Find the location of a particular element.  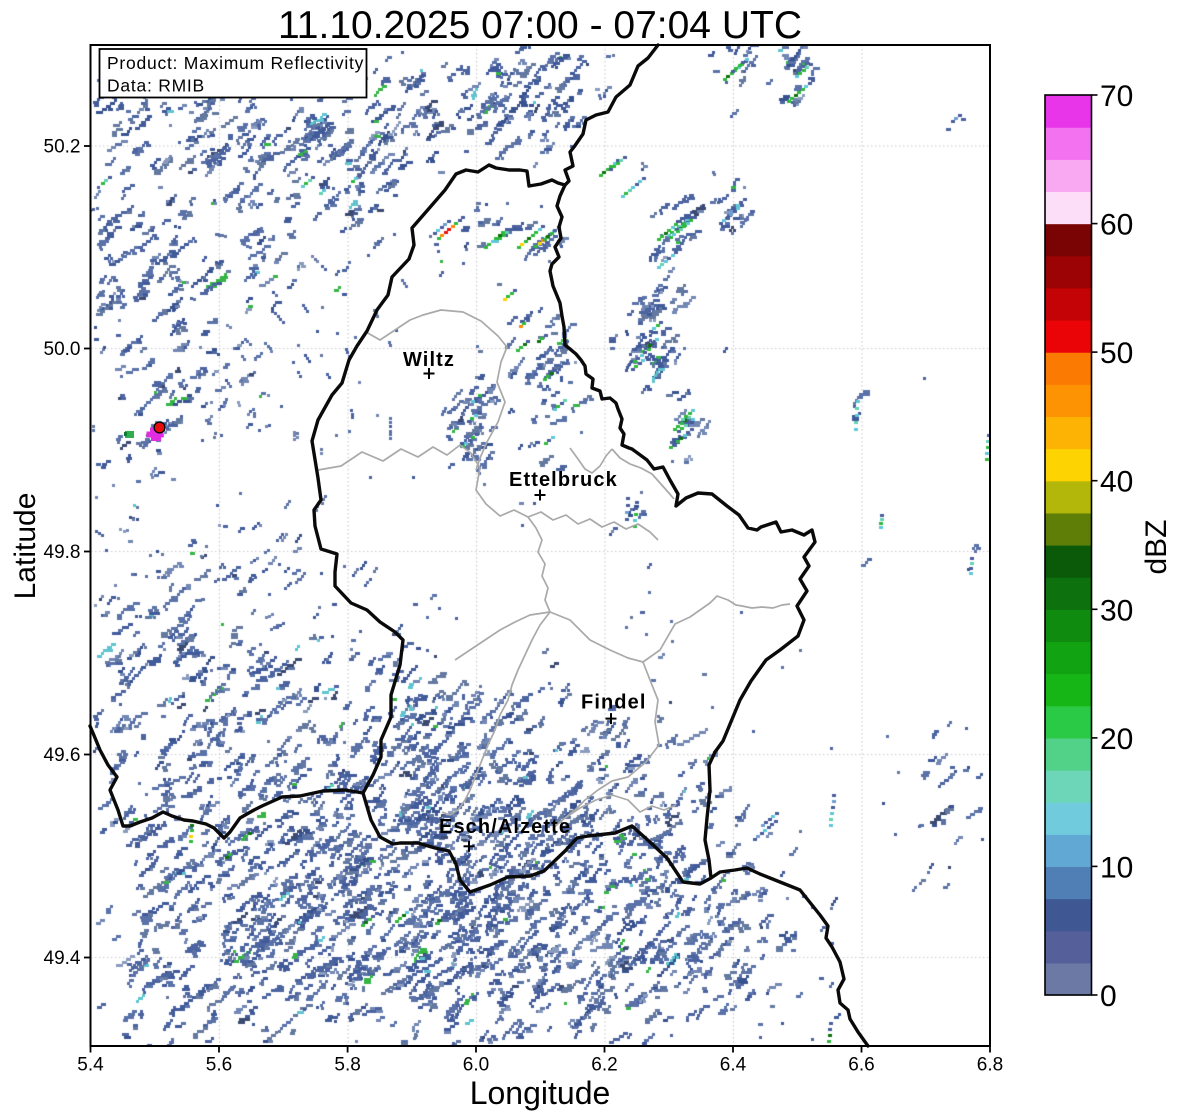

svg-text: 50.0 is located at coordinates (62, 349).